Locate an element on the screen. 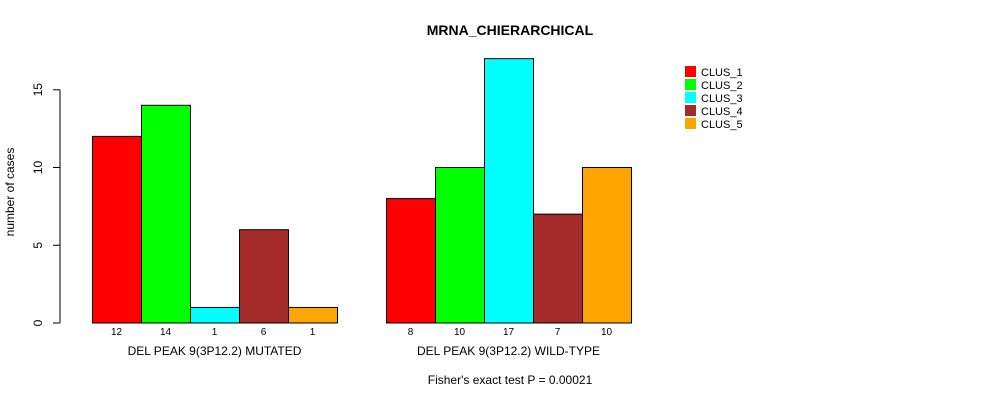  legend-label: CLUS_3 is located at coordinates (722, 99).